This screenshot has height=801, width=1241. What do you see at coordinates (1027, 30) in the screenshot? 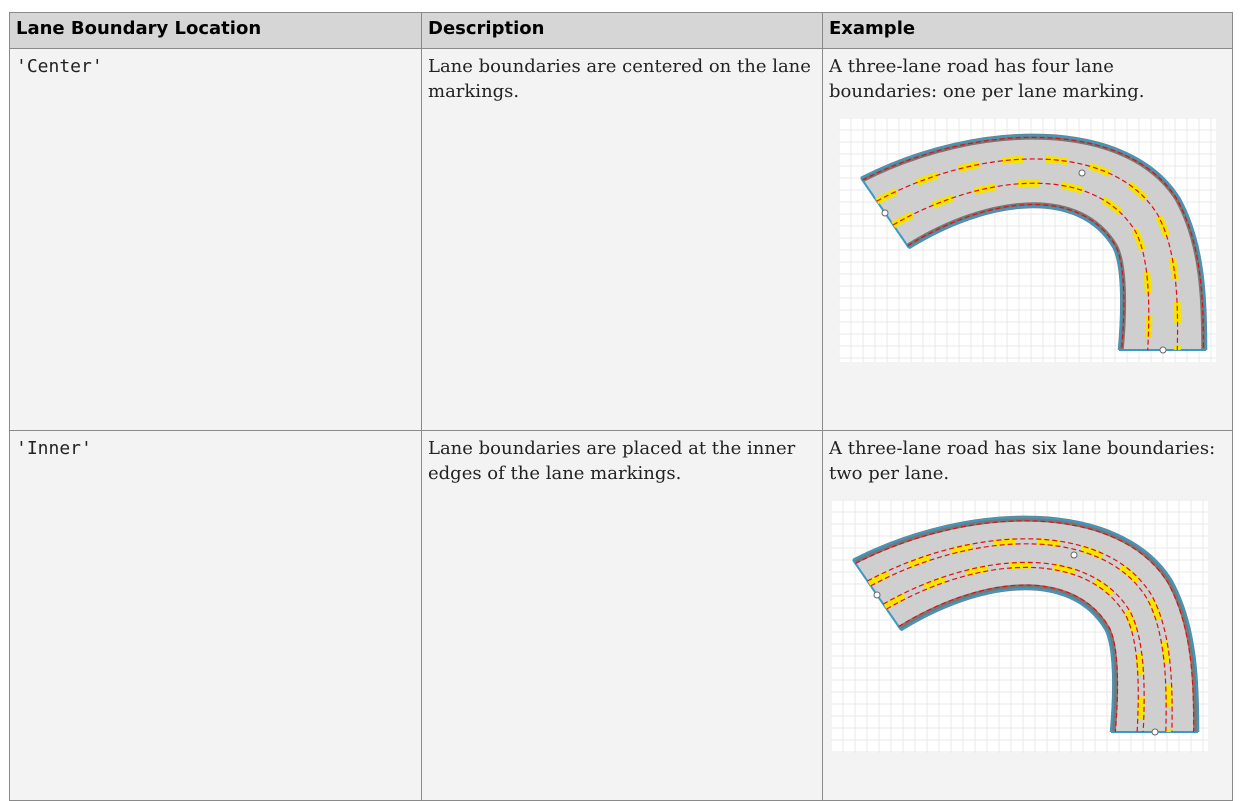
I see `header-cell: Example` at bounding box center [1027, 30].